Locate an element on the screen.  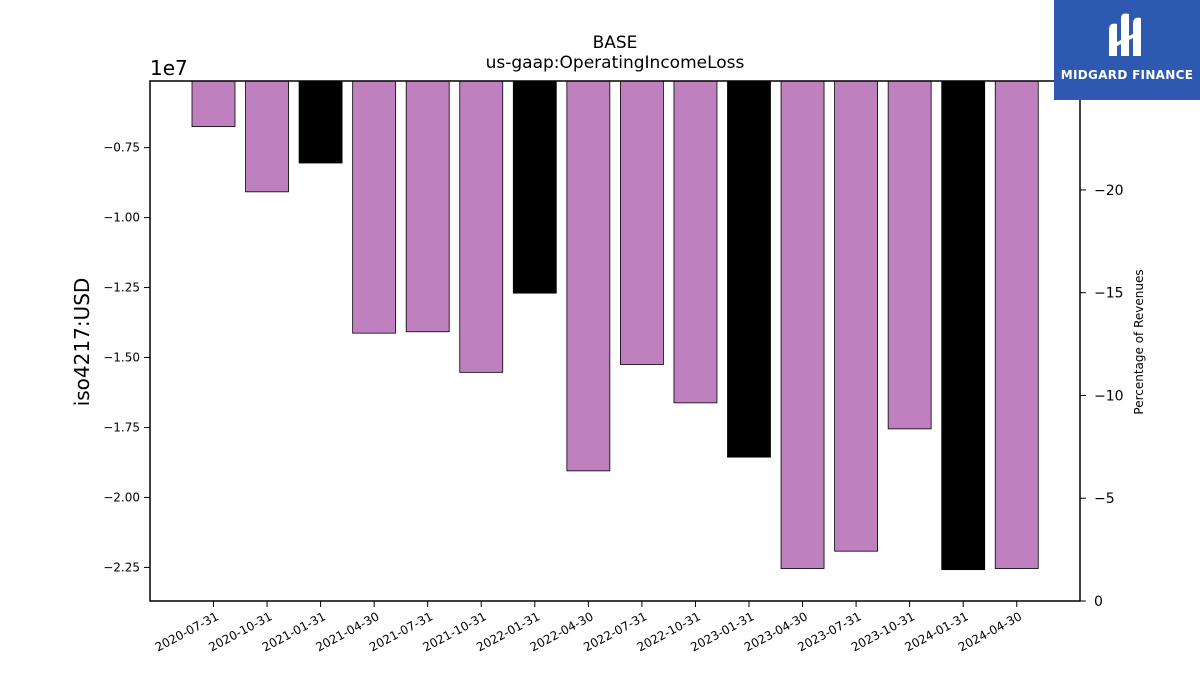
y2-tick-label: −15 is located at coordinates (1109, 294).